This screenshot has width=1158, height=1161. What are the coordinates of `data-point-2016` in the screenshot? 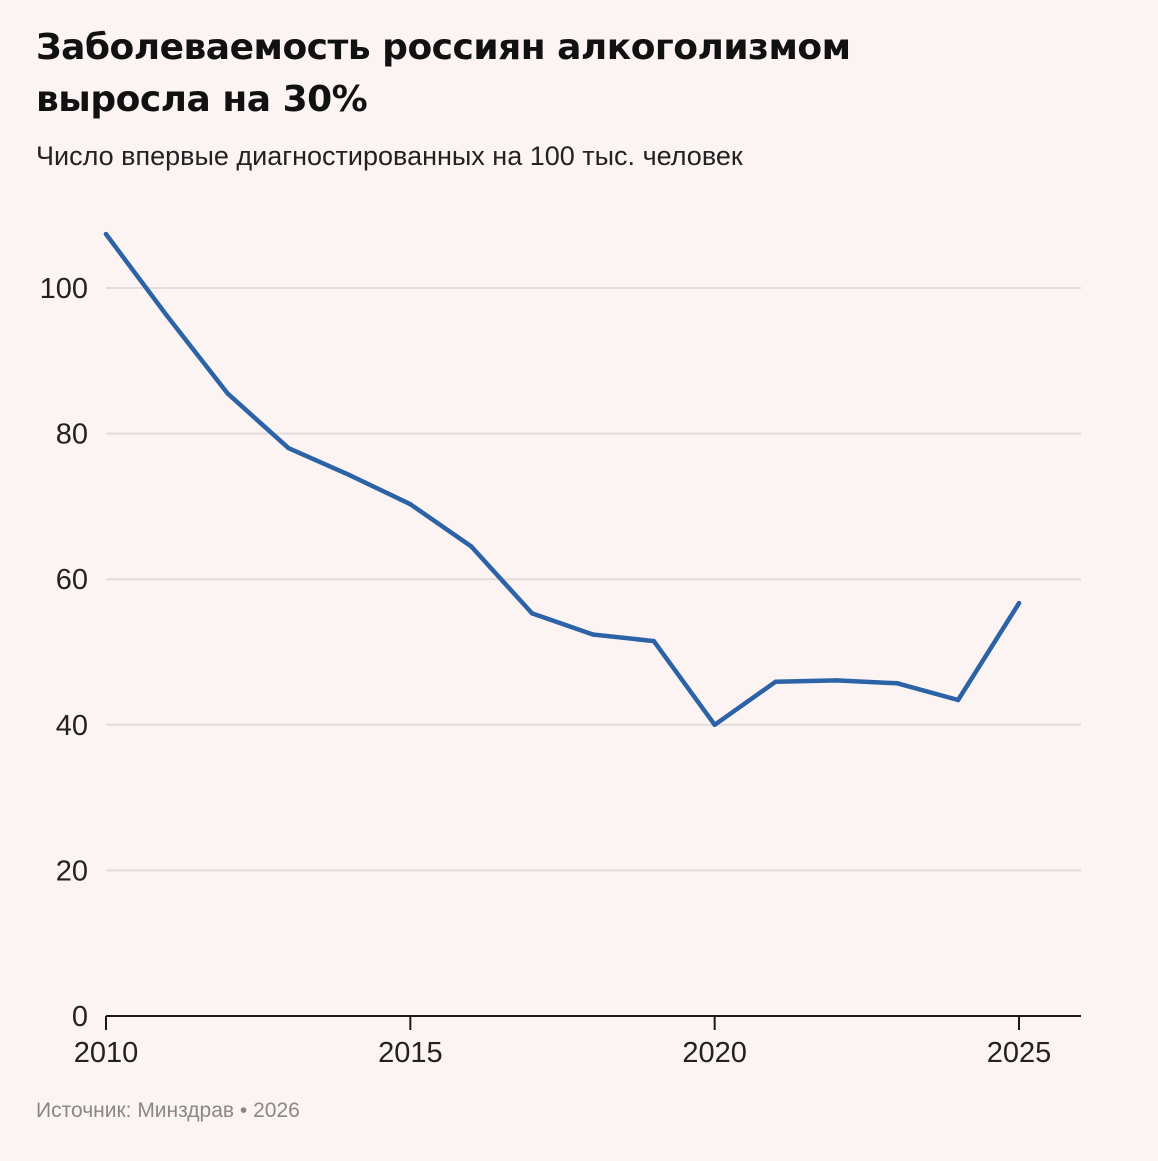 It's located at (471, 546).